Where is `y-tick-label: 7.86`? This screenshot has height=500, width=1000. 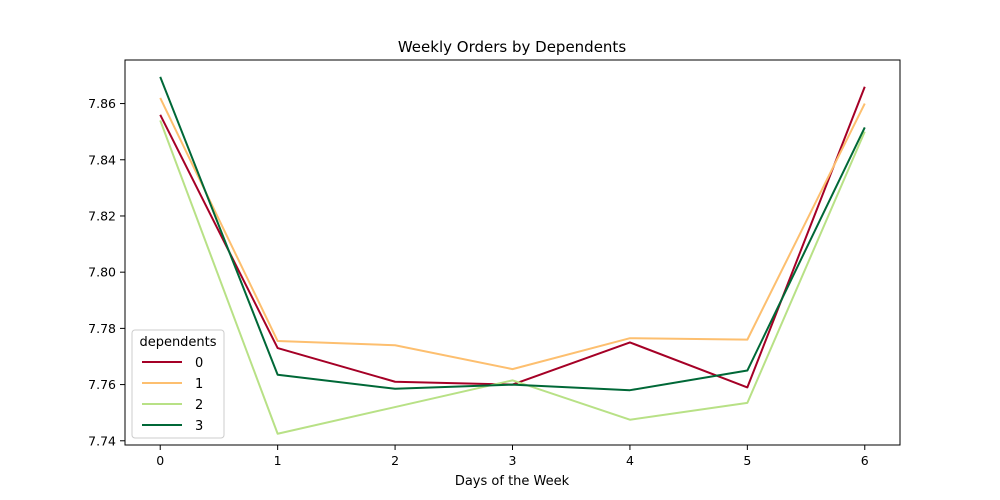
y-tick-label: 7.86 is located at coordinates (102, 103).